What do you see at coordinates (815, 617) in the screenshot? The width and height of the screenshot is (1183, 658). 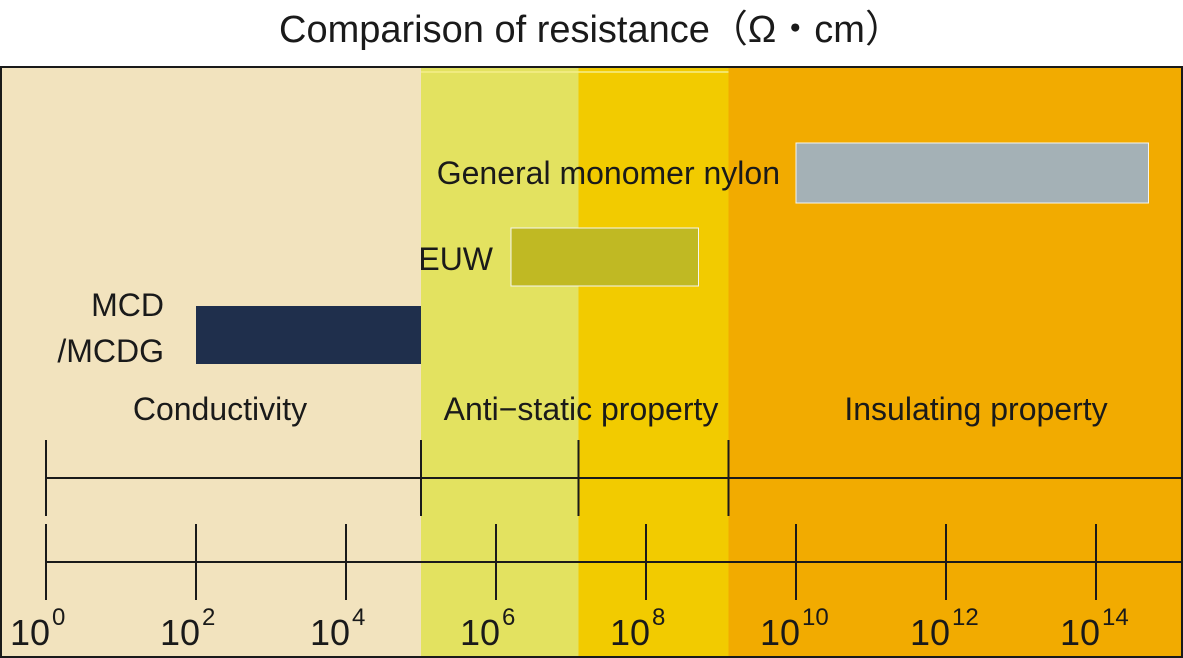 I see `tick-label-exponent: 10` at bounding box center [815, 617].